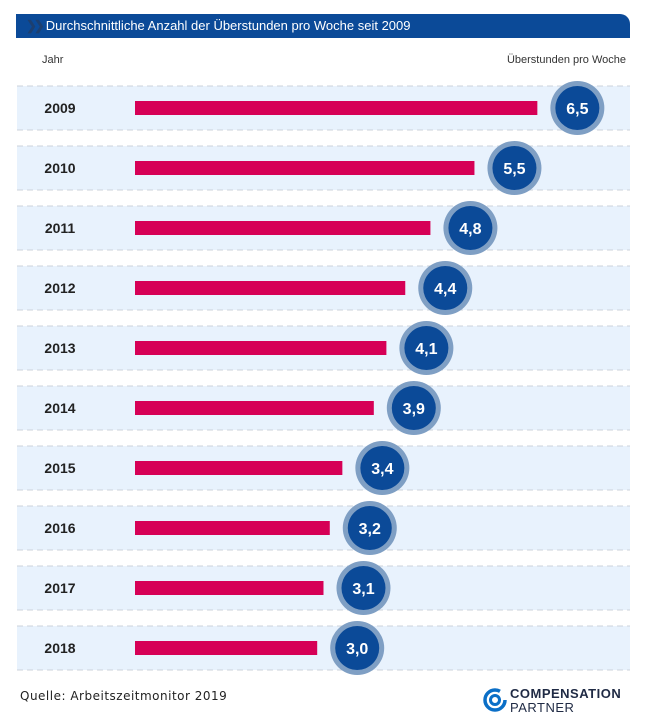  Describe the element at coordinates (59, 528) in the screenshot. I see `category-label: 2016` at that location.